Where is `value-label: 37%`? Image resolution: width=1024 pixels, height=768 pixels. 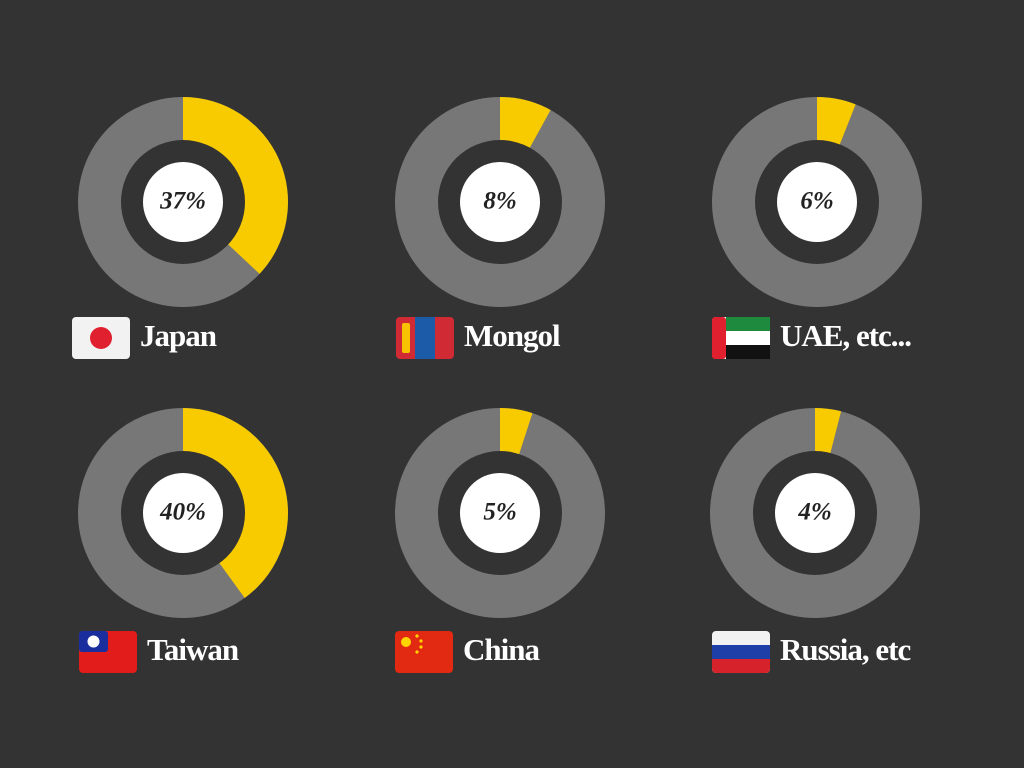 value-label: 37% is located at coordinates (182, 201).